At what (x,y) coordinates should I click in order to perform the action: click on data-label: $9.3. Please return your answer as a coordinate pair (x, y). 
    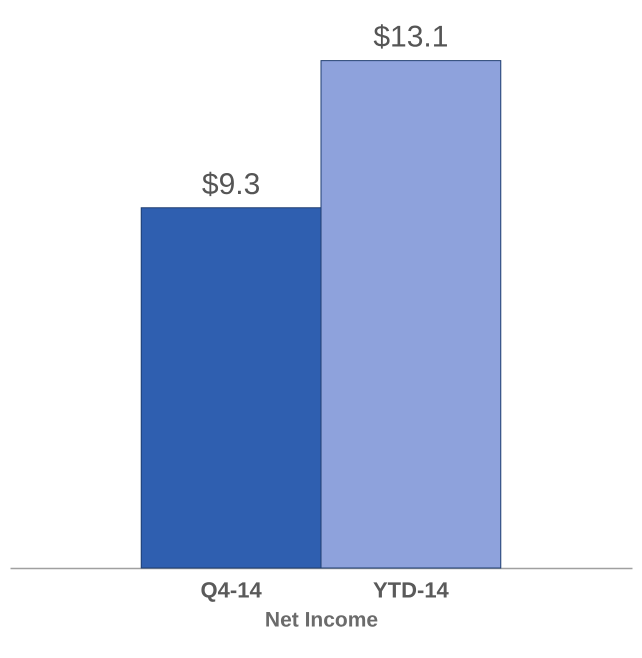
    Looking at the image, I should click on (231, 184).